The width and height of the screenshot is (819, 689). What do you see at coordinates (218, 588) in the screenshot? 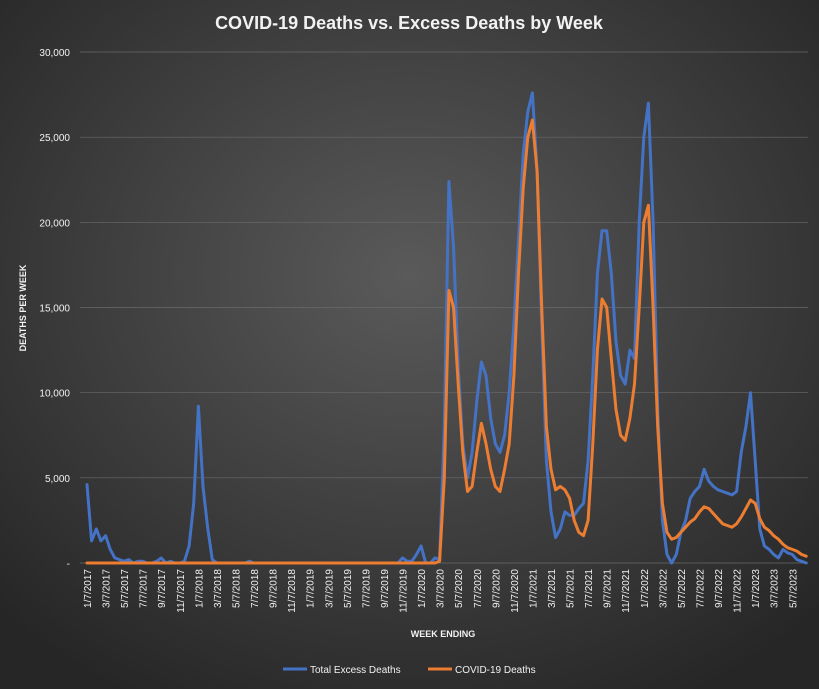
I see `x-tick-label: 3/7/2018` at bounding box center [218, 588].